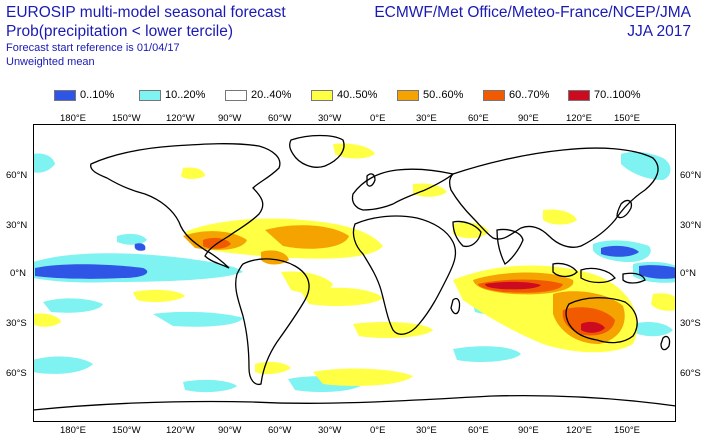  I want to click on legend-item-4: 50..60%, so click(430, 95).